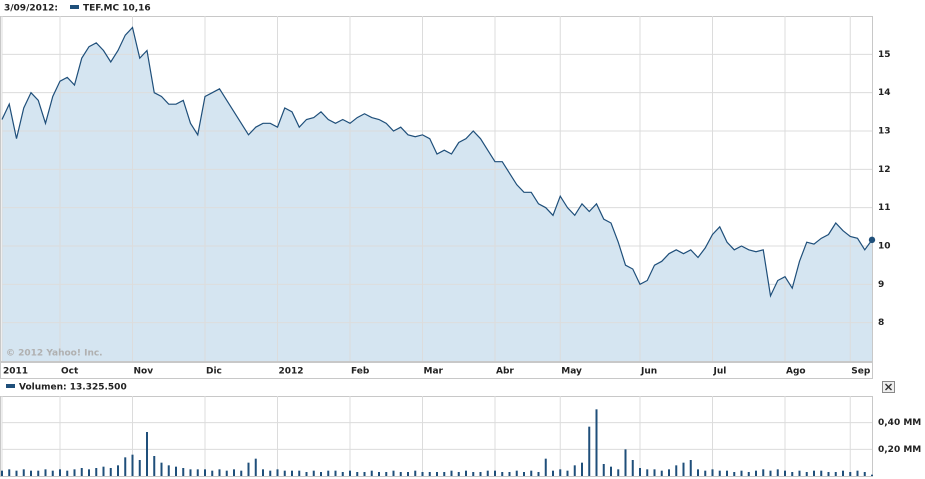  I want to click on close-icon, so click(888, 387).